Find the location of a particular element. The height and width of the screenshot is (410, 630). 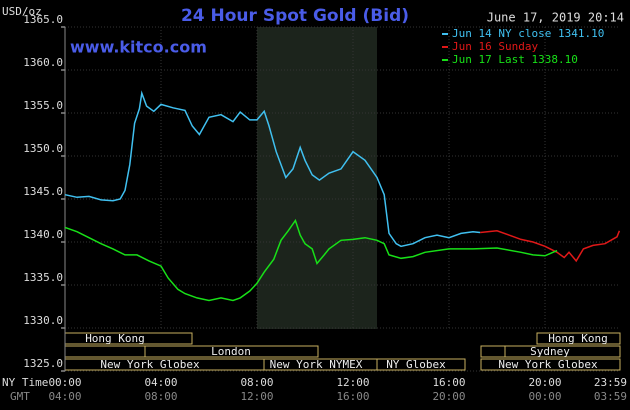

session-label: New York NYMEX is located at coordinates (316, 364).